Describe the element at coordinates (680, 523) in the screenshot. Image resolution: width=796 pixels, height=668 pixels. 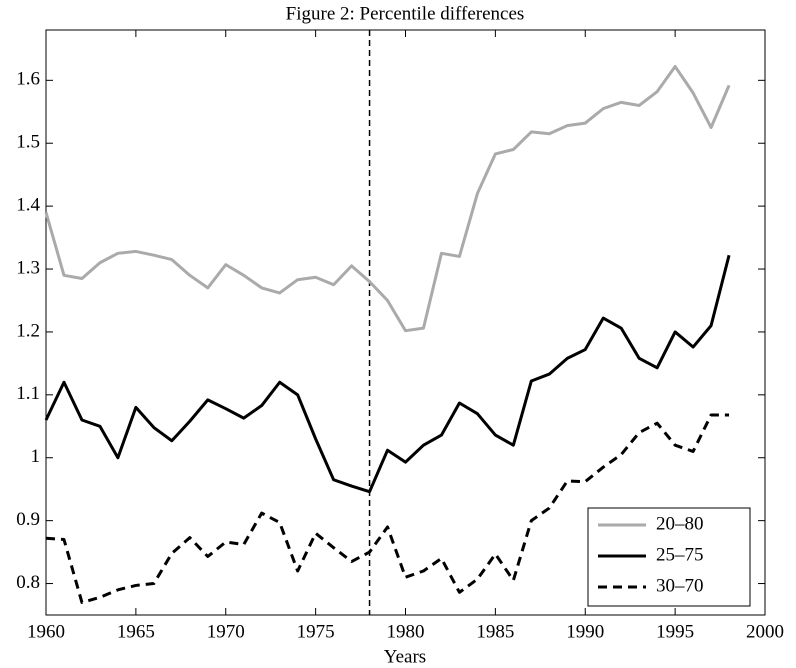
I see `legend-label: 20–80` at that location.